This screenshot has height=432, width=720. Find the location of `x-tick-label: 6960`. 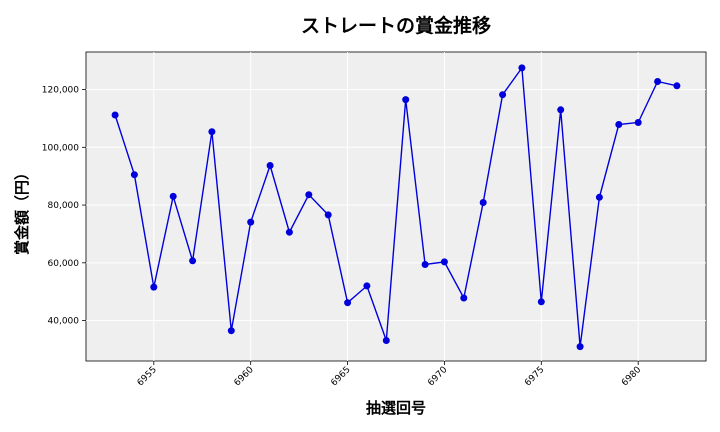

x-tick-label: 6960 is located at coordinates (244, 376).